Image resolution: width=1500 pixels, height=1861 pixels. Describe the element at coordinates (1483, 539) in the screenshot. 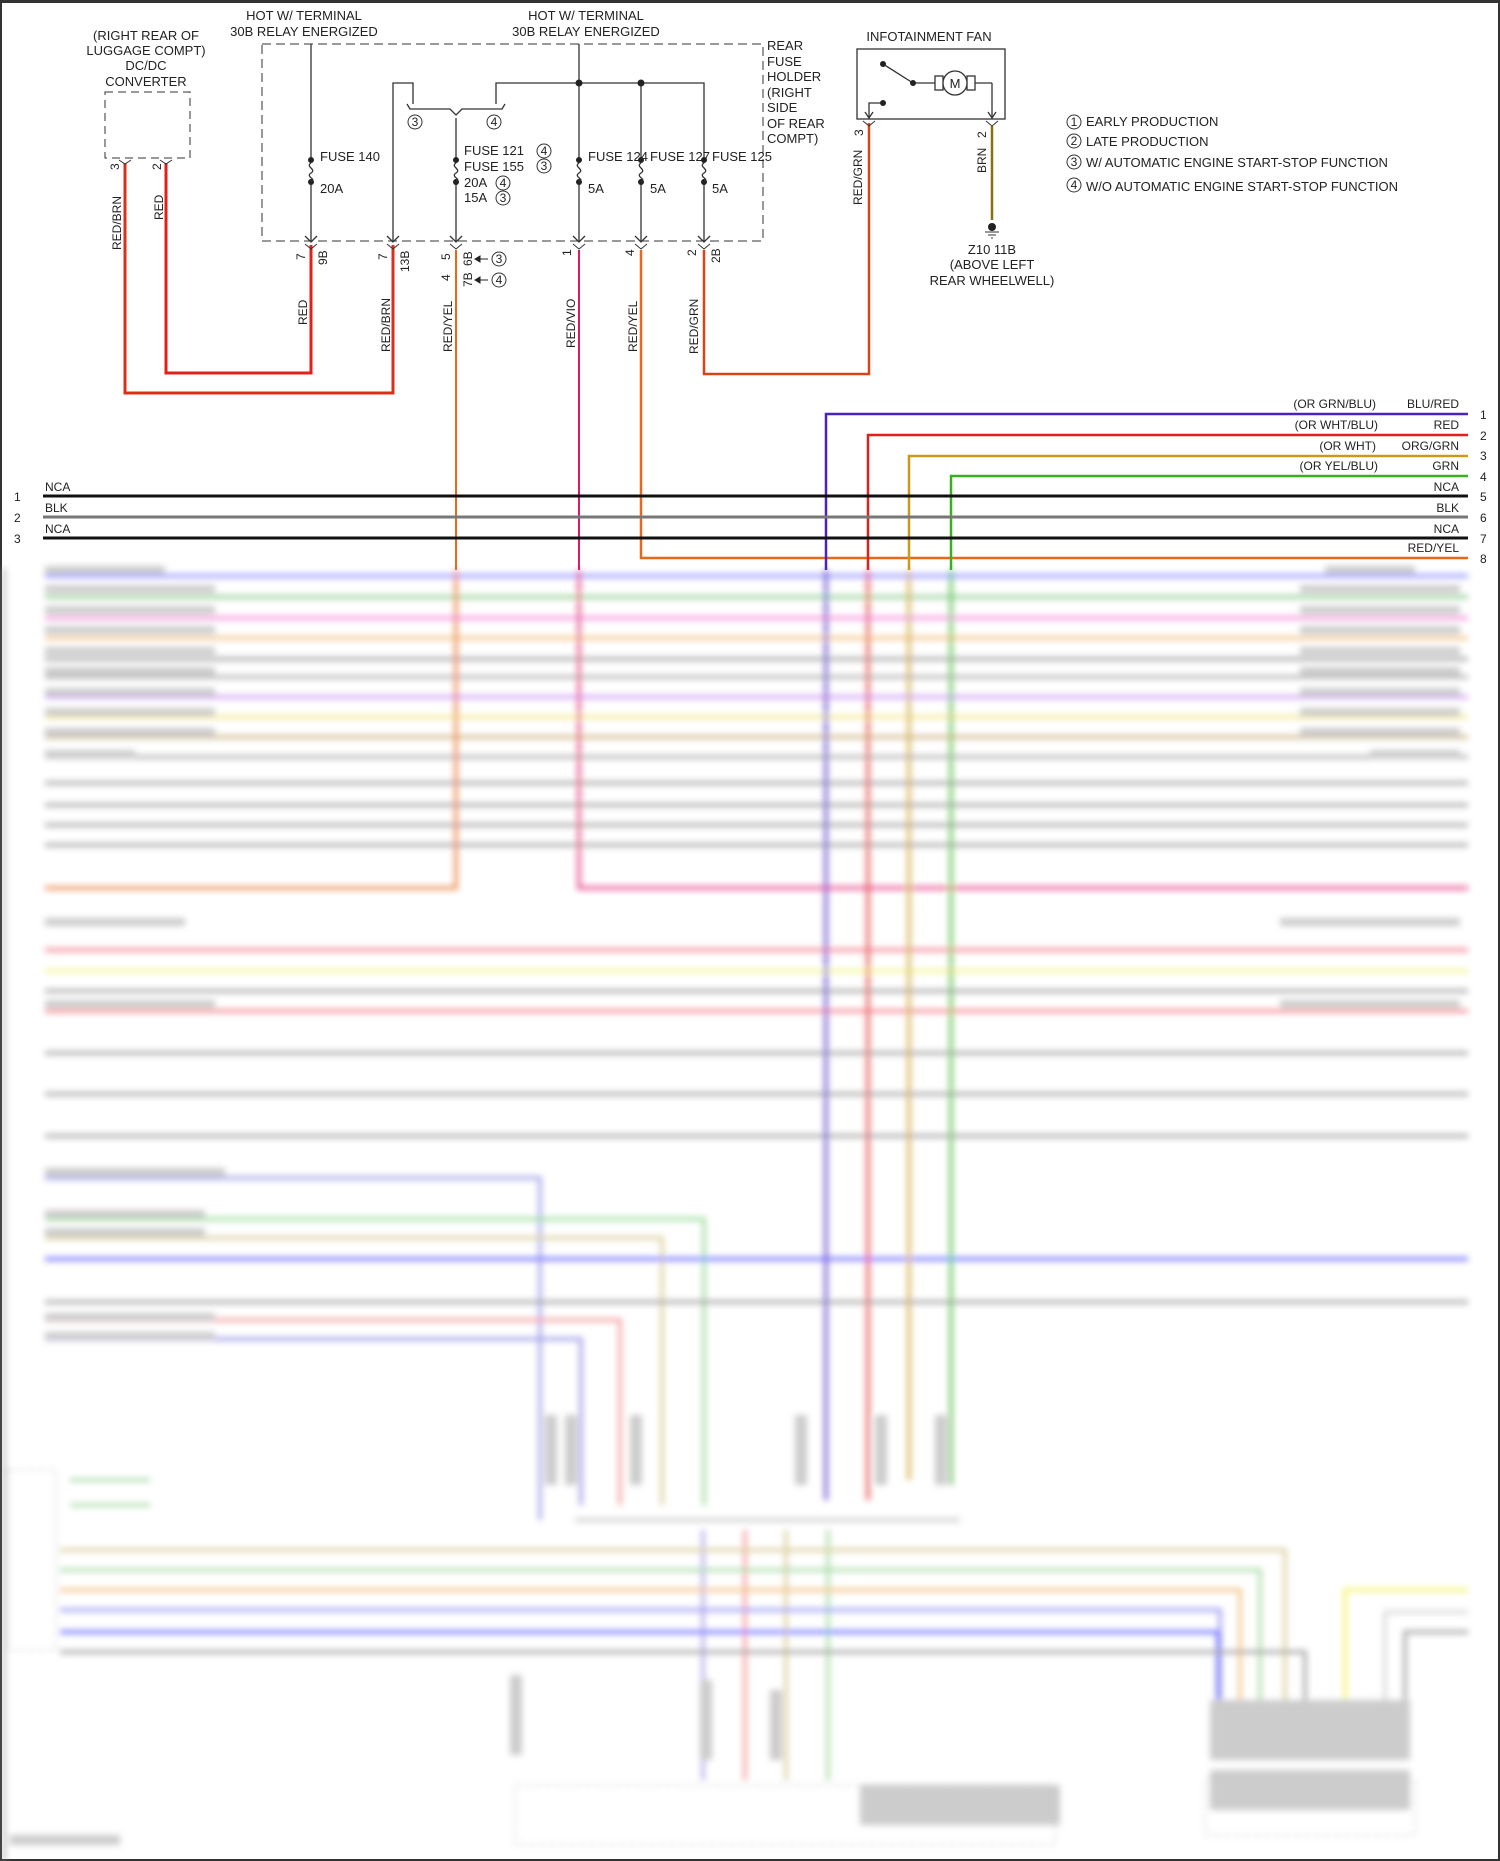

I see `pin-number: 7` at that location.